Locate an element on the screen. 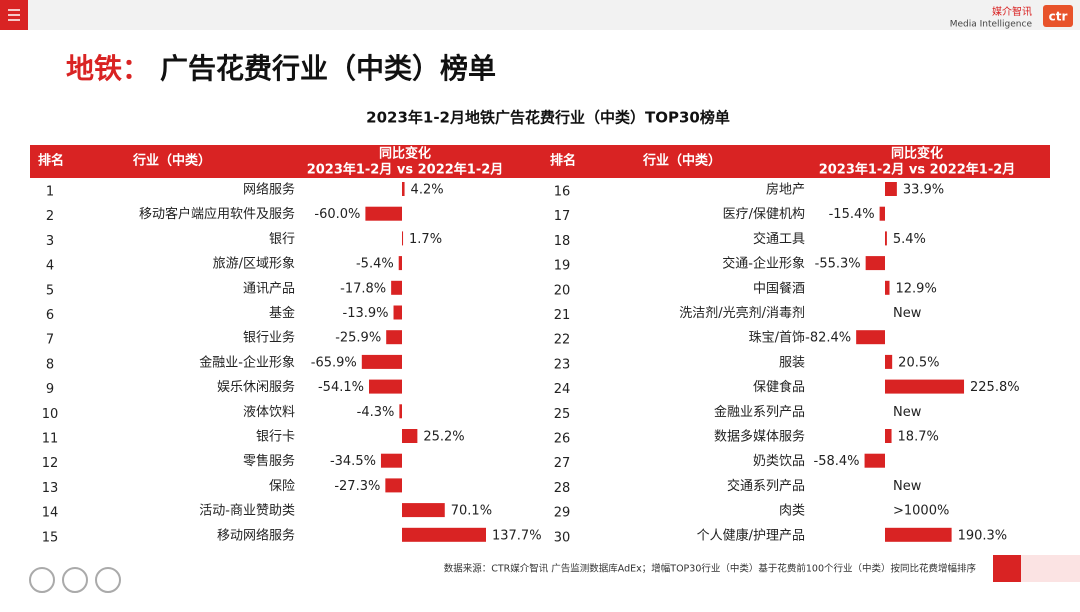 The width and height of the screenshot is (1080, 612). change-label: -65.9% is located at coordinates (334, 362).